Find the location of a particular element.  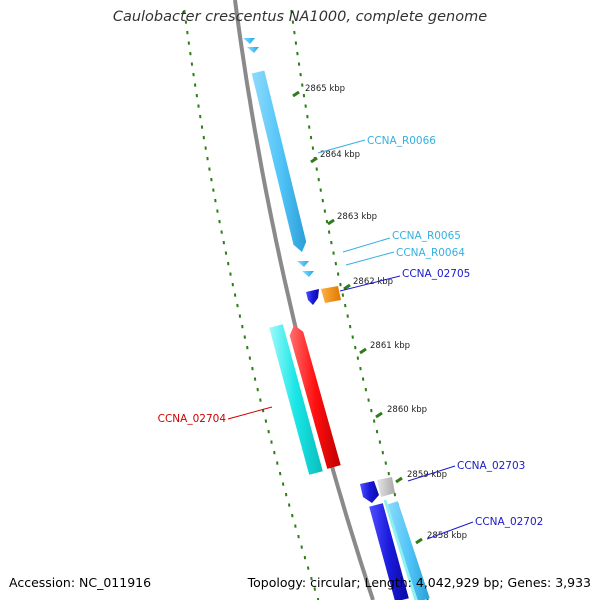

scale-label: 2861 kbp is located at coordinates (390, 346).